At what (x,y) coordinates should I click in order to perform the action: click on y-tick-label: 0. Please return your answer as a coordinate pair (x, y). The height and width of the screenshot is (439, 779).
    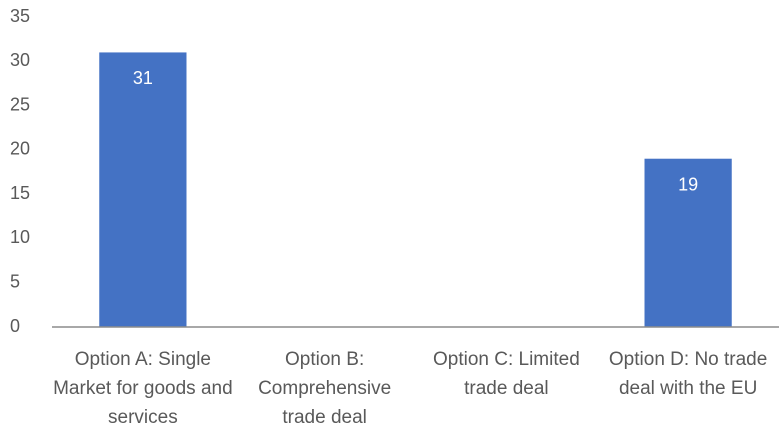
    Looking at the image, I should click on (15, 326).